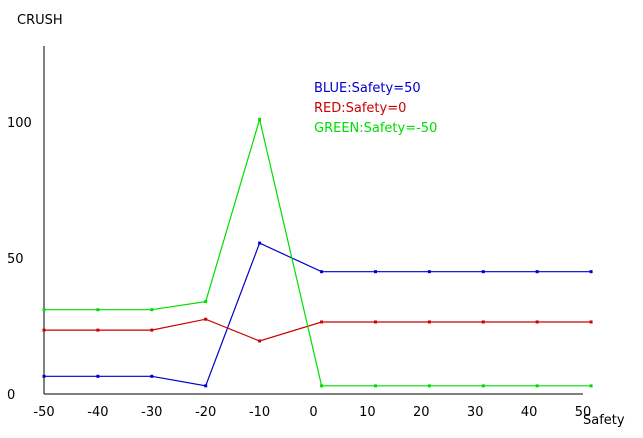 The width and height of the screenshot is (643, 438). Describe the element at coordinates (367, 412) in the screenshot. I see `x-tick-label: 10` at that location.